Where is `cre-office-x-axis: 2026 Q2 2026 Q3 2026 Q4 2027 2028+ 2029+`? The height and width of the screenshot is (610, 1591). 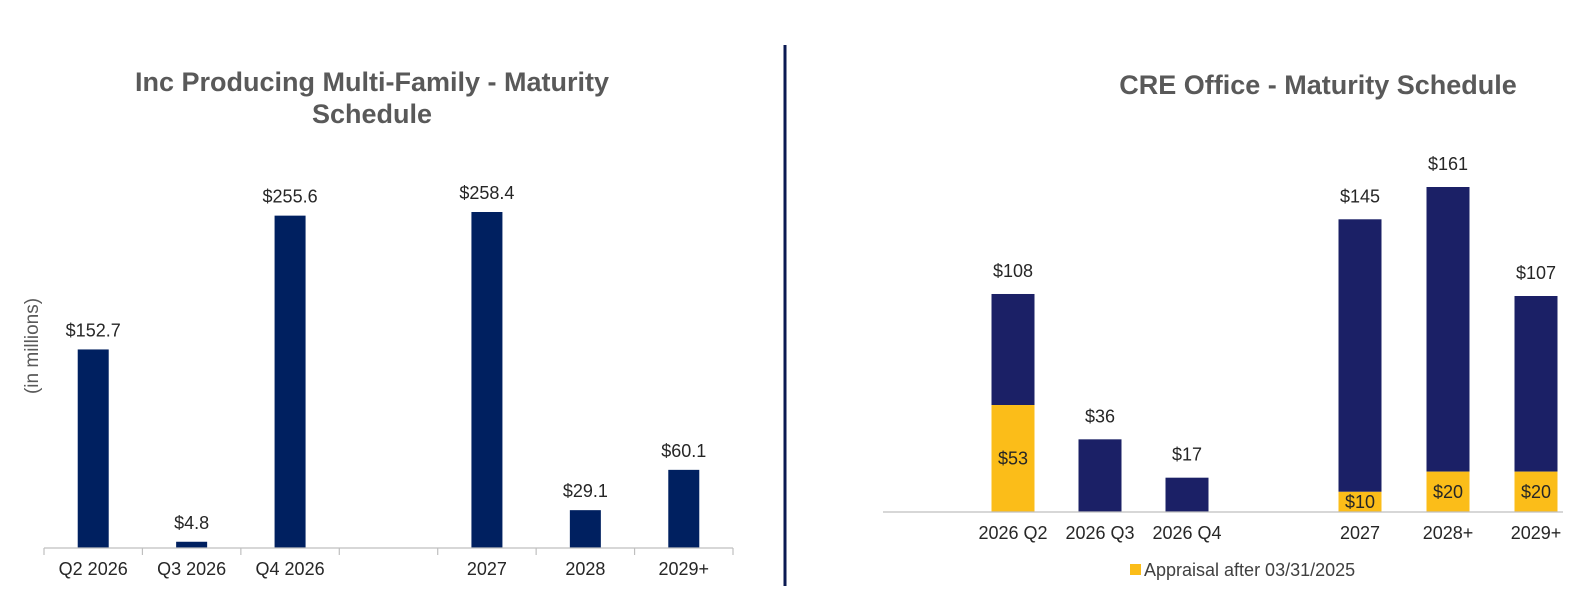
cre-office-x-axis: 2026 Q2 2026 Q3 2026 Q4 2027 2028+ 2029+ is located at coordinates (1223, 527).